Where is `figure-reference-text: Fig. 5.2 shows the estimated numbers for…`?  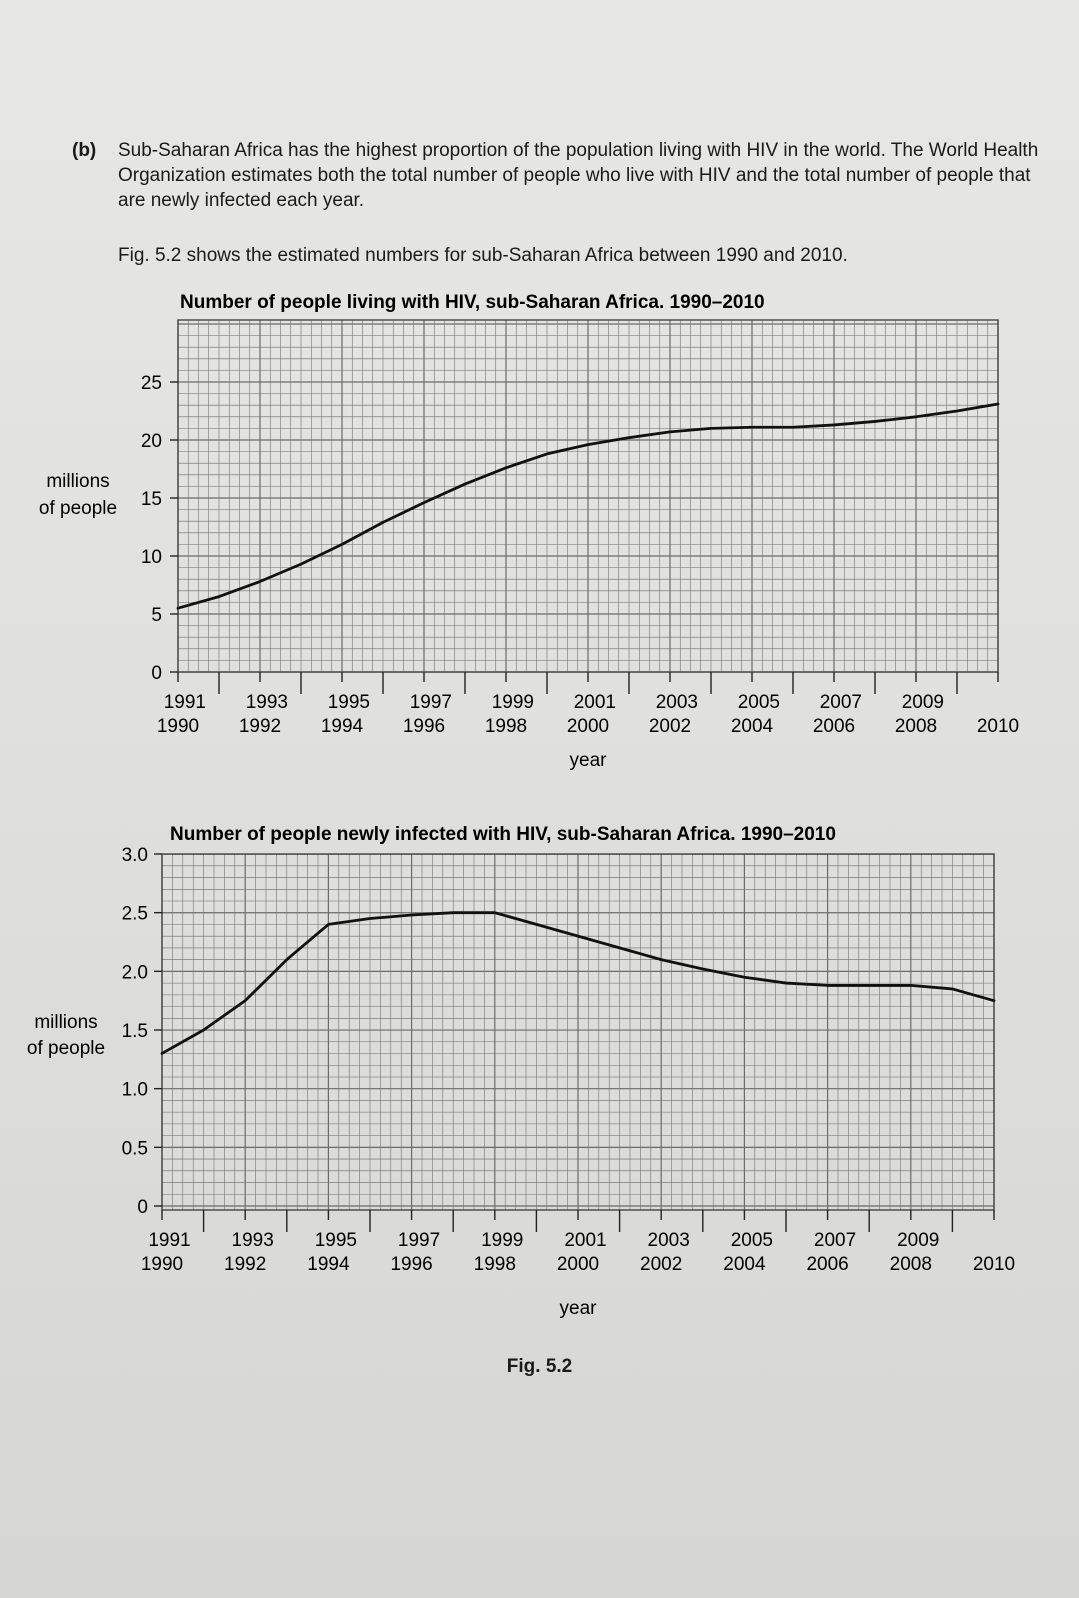 figure-reference-text: Fig. 5.2 shows the estimated numbers for… is located at coordinates (483, 255).